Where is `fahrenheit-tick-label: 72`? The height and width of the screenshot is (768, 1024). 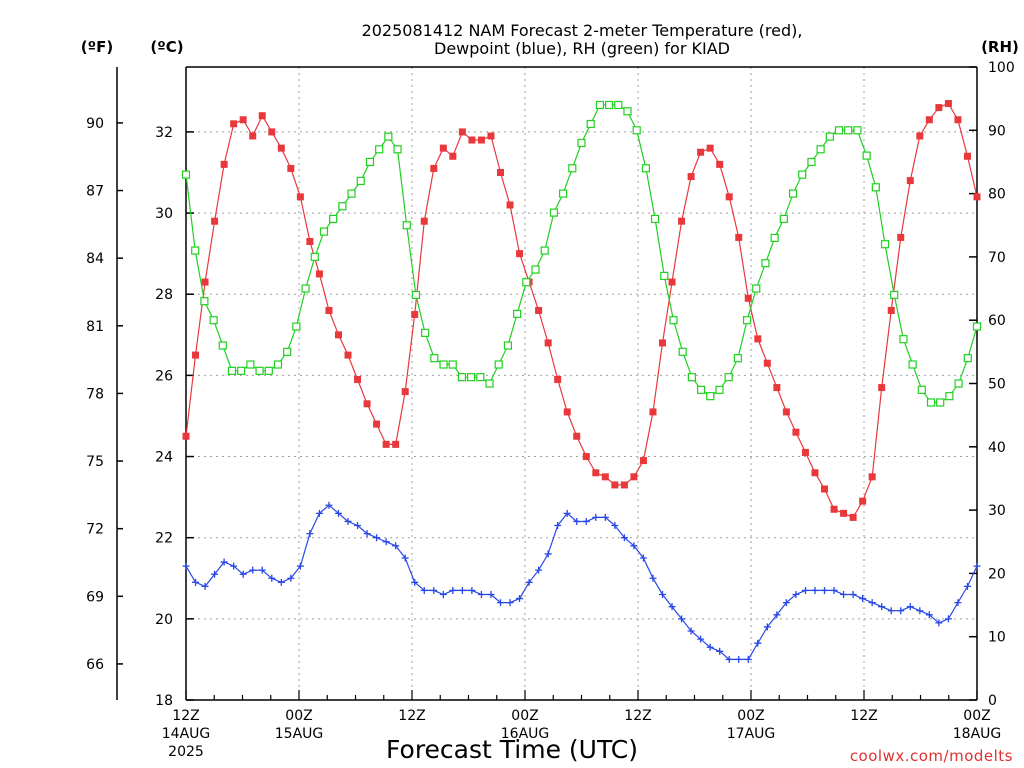 fahrenheit-tick-label: 72 is located at coordinates (95, 530).